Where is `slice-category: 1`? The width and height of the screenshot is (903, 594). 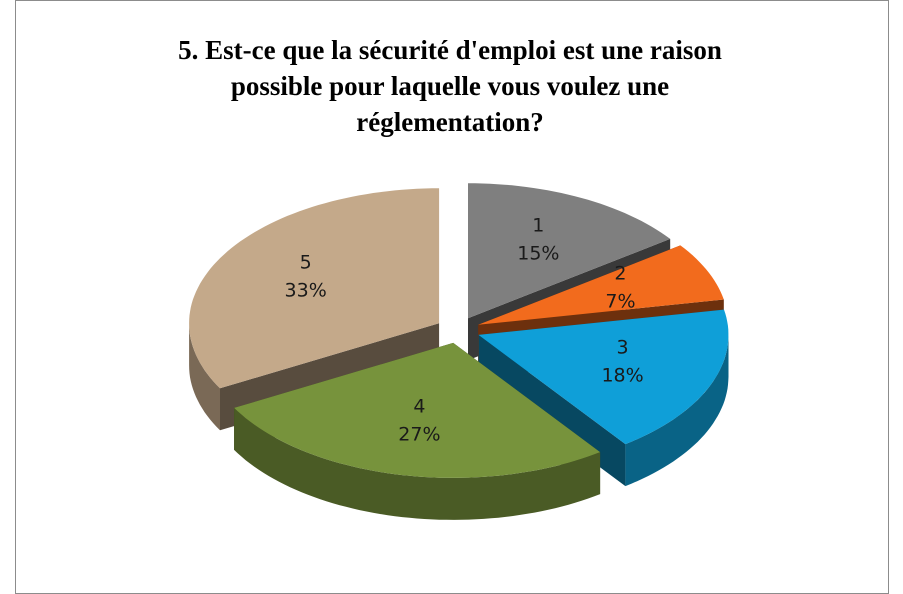
slice-category: 1 is located at coordinates (538, 226).